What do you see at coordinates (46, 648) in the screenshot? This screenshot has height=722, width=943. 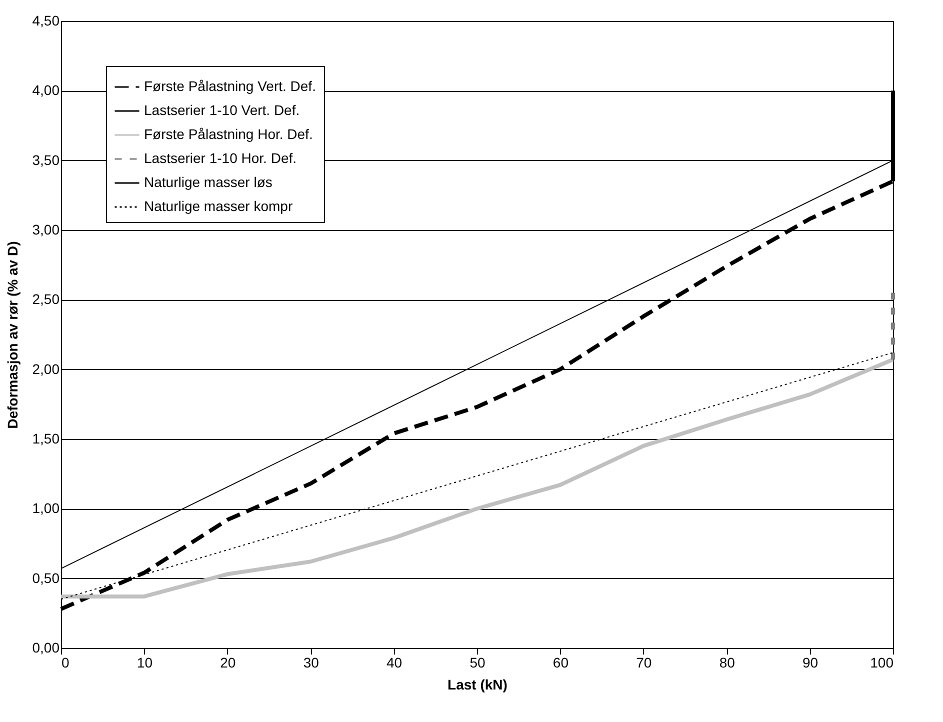 I see `y-tick-label: 0,00` at bounding box center [46, 648].